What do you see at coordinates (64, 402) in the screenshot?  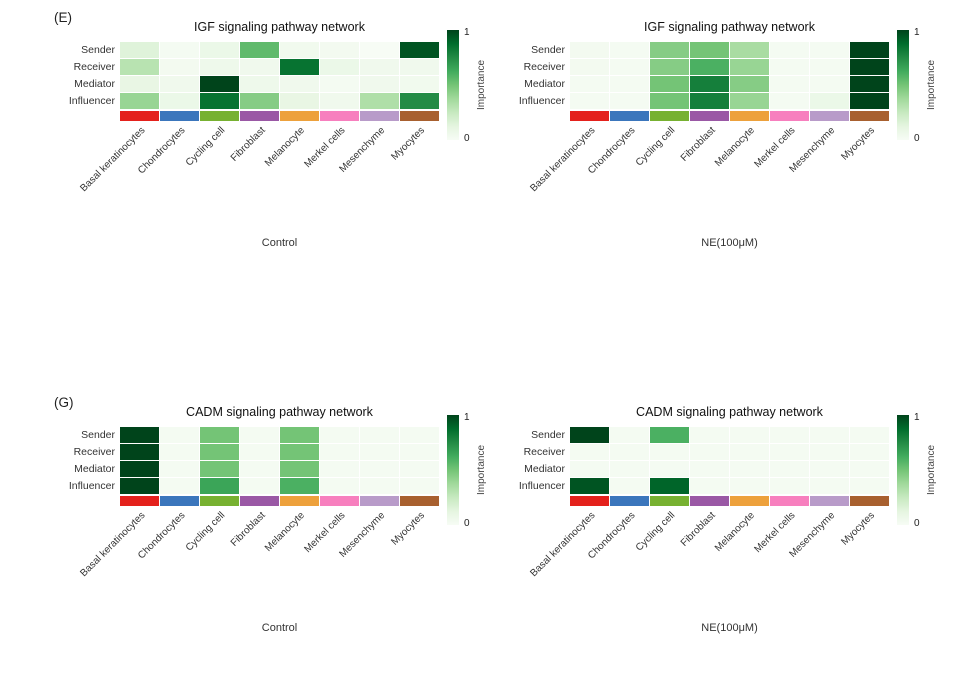 I see `panel-label-G: (G)` at bounding box center [64, 402].